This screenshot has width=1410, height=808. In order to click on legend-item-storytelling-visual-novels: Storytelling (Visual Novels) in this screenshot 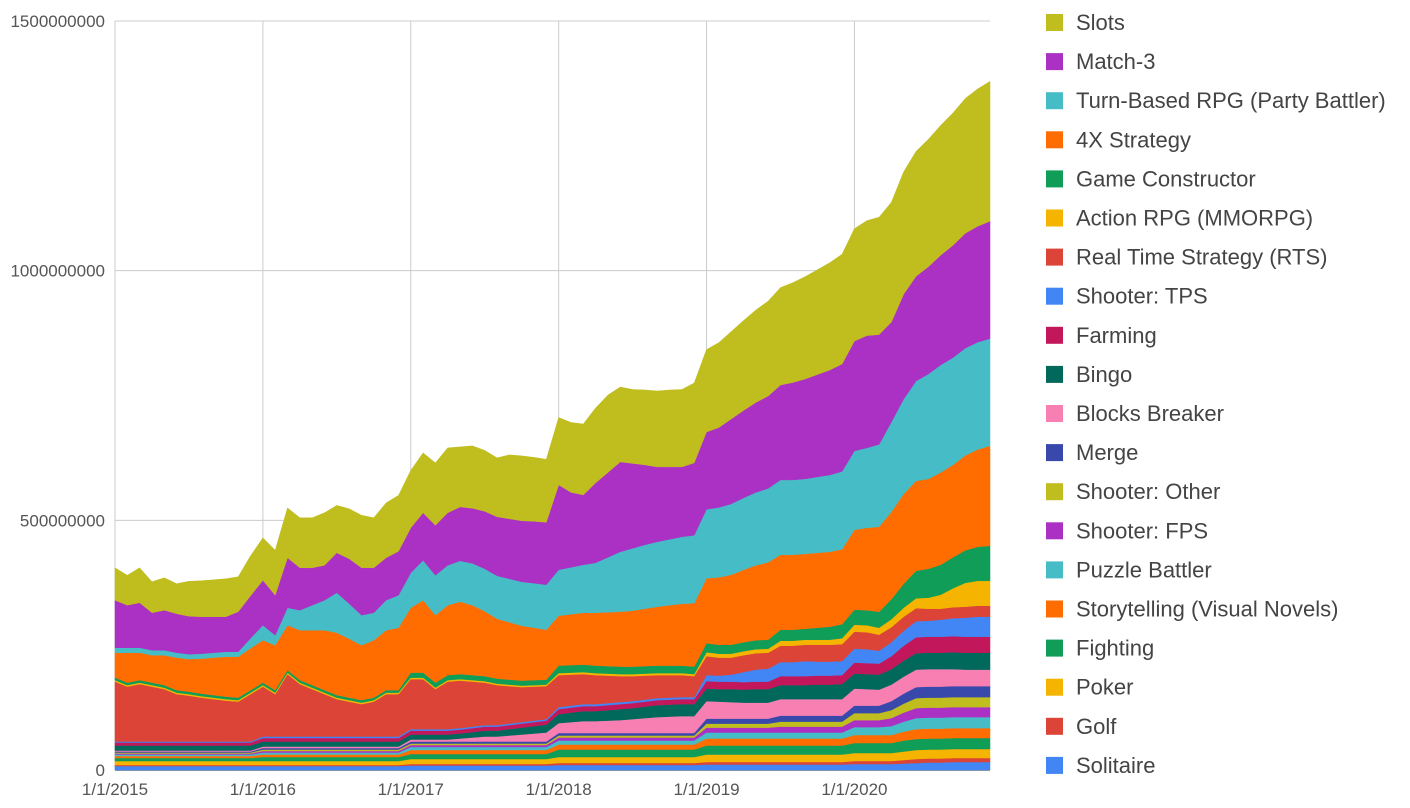, I will do `click(1192, 609)`.